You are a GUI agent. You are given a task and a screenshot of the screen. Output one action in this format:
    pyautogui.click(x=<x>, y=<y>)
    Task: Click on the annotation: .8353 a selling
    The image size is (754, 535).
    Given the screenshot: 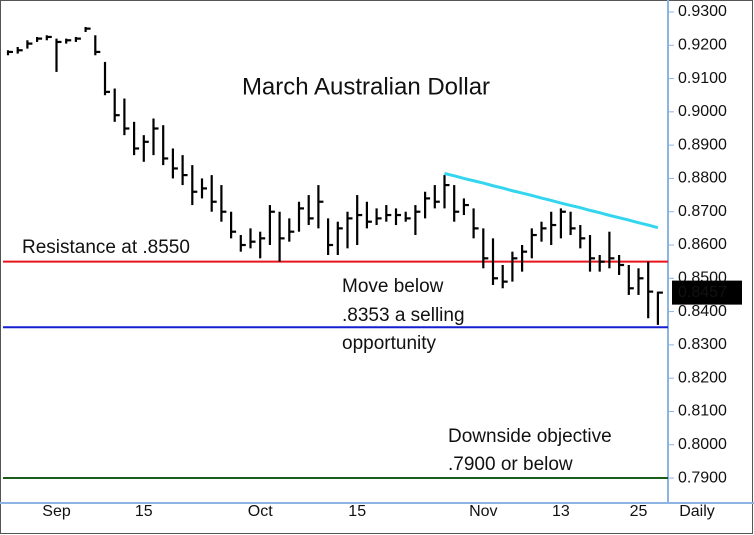 What is the action you would take?
    pyautogui.click(x=403, y=315)
    